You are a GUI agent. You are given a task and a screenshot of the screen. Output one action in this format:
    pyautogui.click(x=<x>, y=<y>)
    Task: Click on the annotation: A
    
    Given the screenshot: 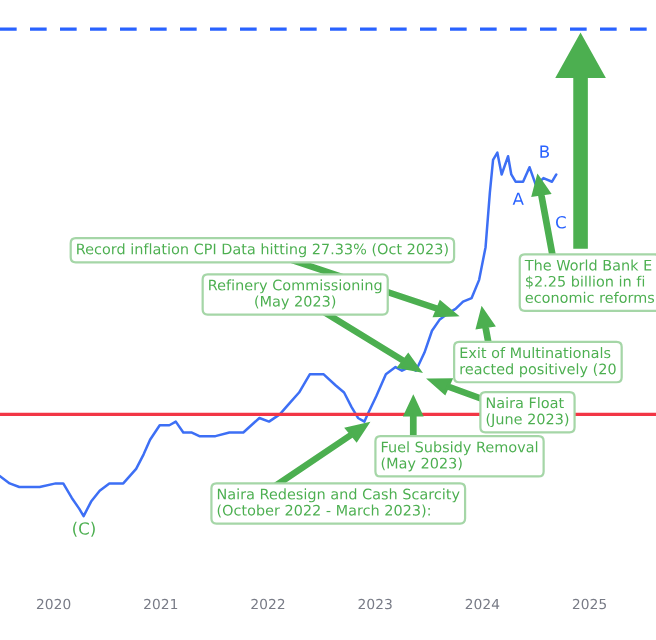 What is the action you would take?
    pyautogui.click(x=518, y=198)
    